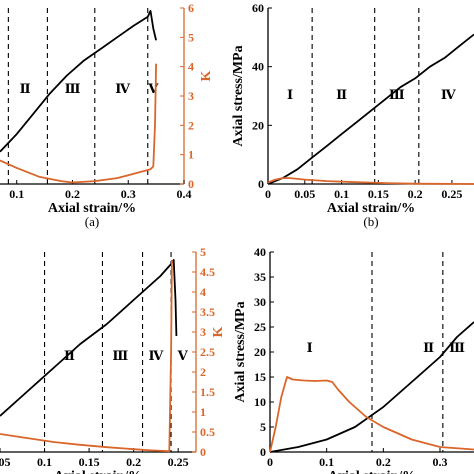  What do you see at coordinates (207, 352) in the screenshot?
I see `right-y-tick-label: 2.5` at bounding box center [207, 352].